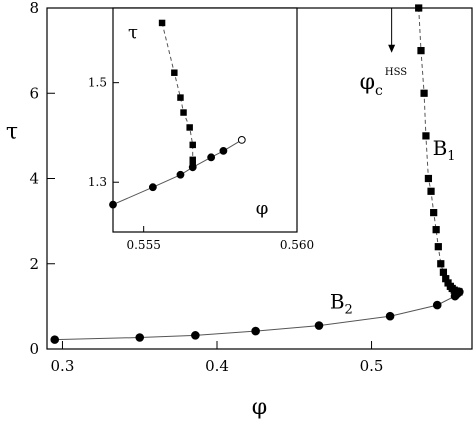  I want to click on inset-y-tick-label: 1.5, so click(97, 83).